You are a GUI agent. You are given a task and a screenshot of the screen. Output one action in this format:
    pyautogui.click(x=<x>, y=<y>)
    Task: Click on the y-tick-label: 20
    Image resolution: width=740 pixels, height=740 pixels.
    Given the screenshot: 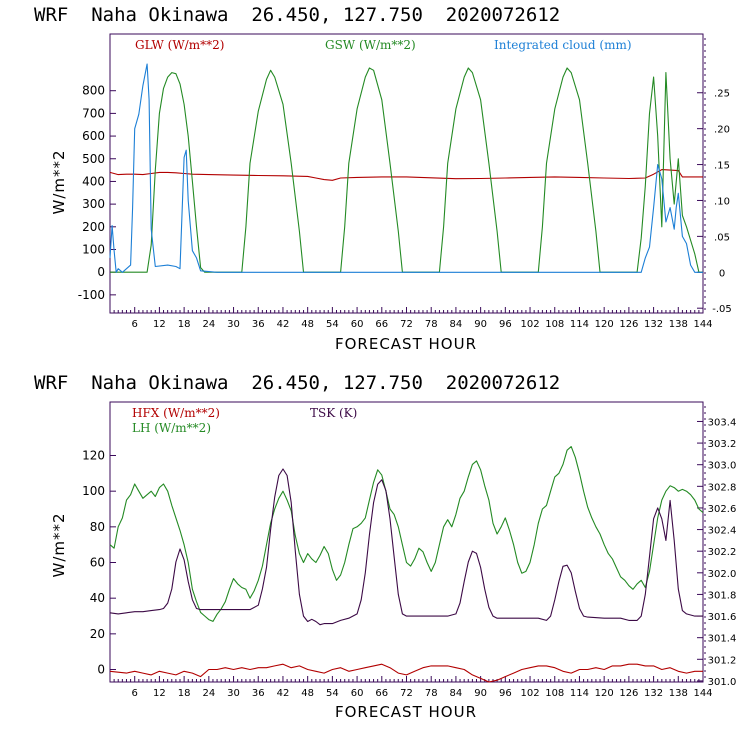 What is the action you would take?
    pyautogui.click(x=97, y=634)
    